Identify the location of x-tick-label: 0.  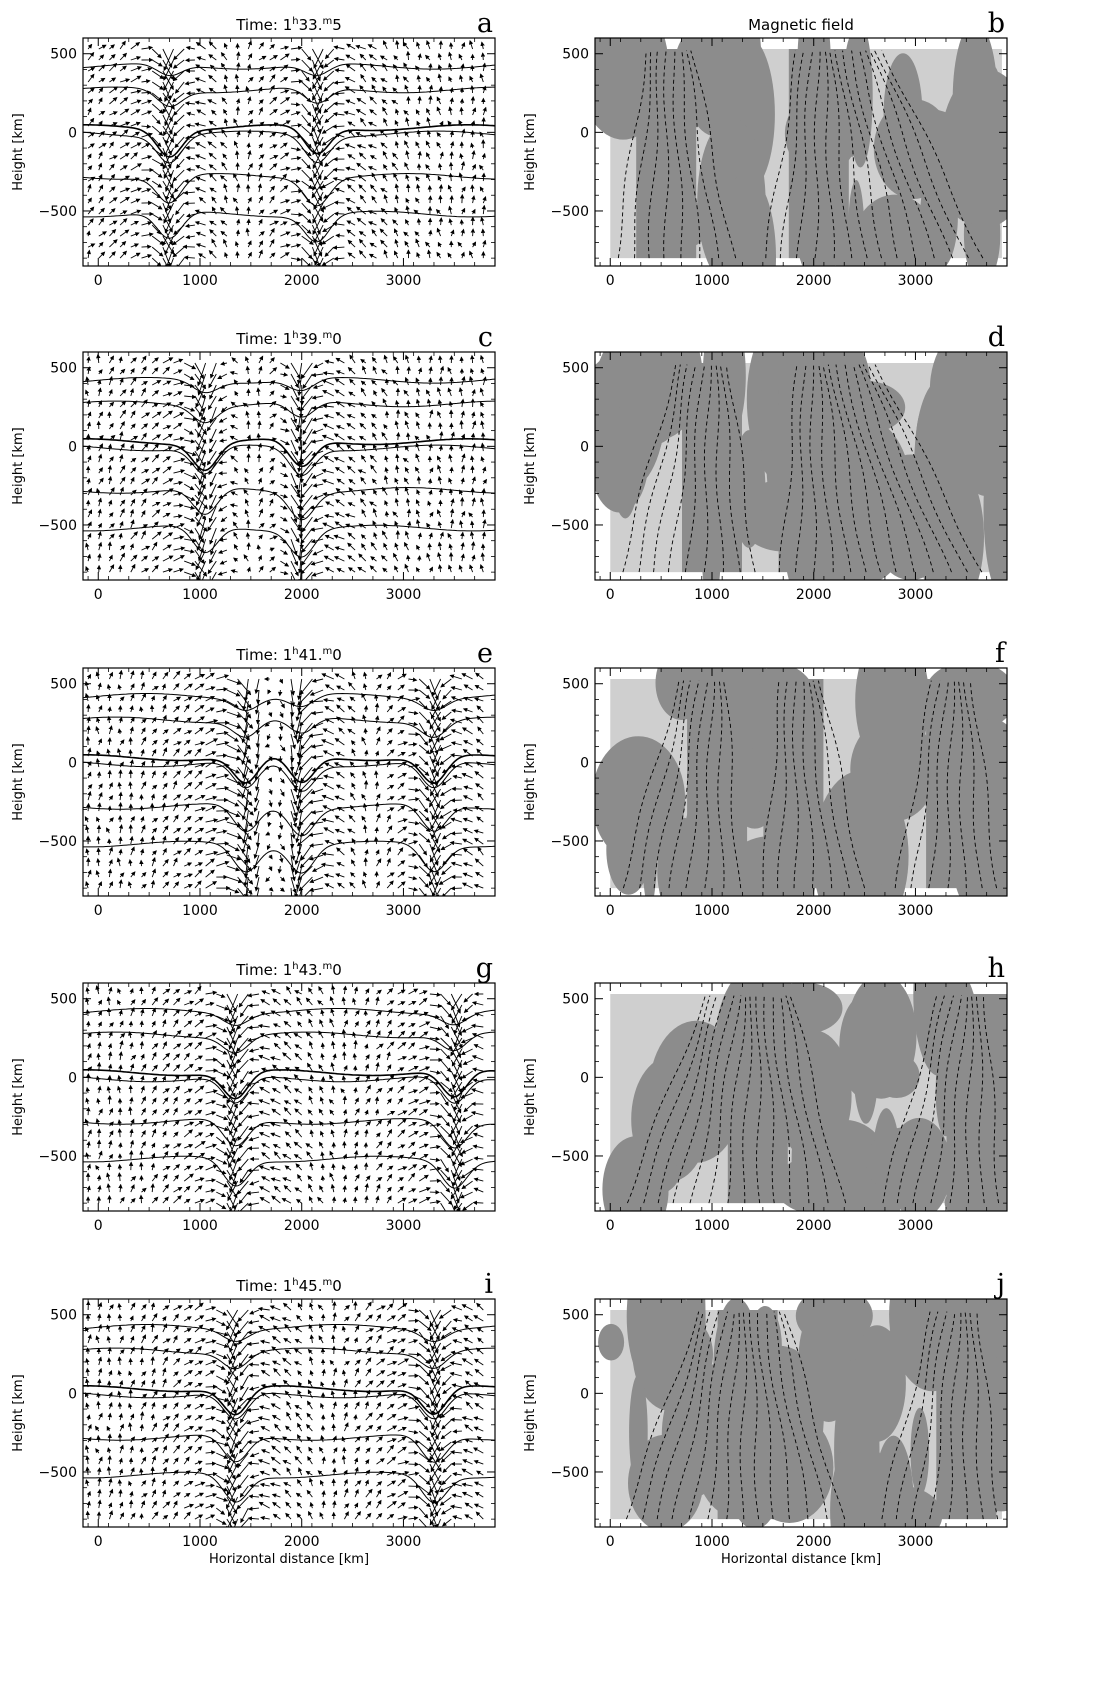
(610, 911).